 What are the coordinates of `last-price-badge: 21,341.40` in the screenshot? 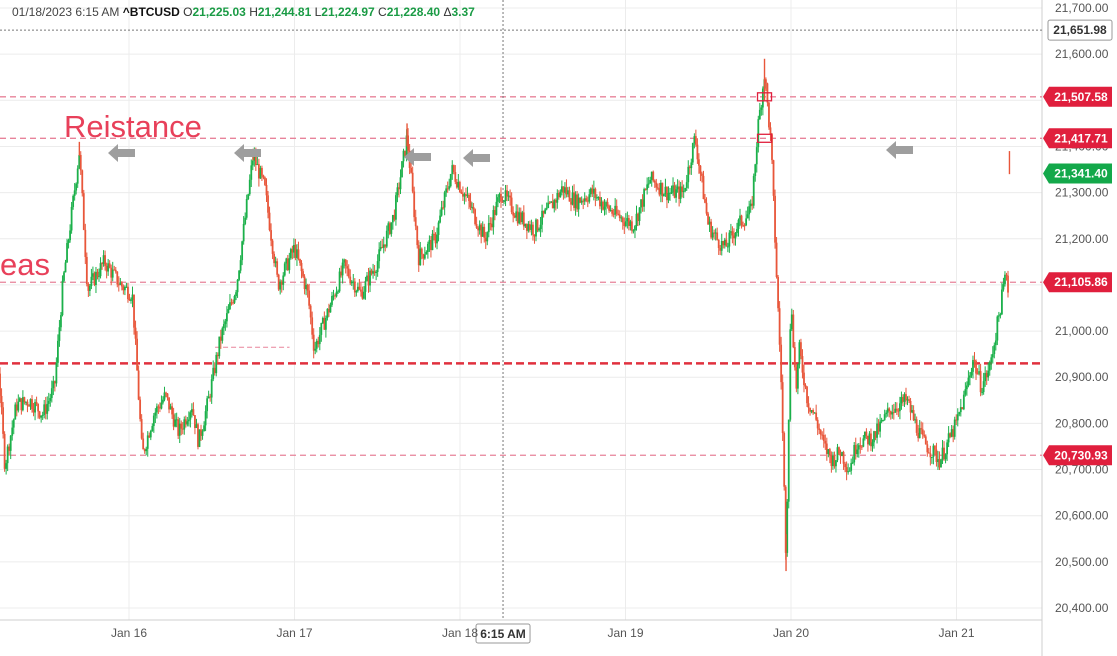 It's located at (1081, 174).